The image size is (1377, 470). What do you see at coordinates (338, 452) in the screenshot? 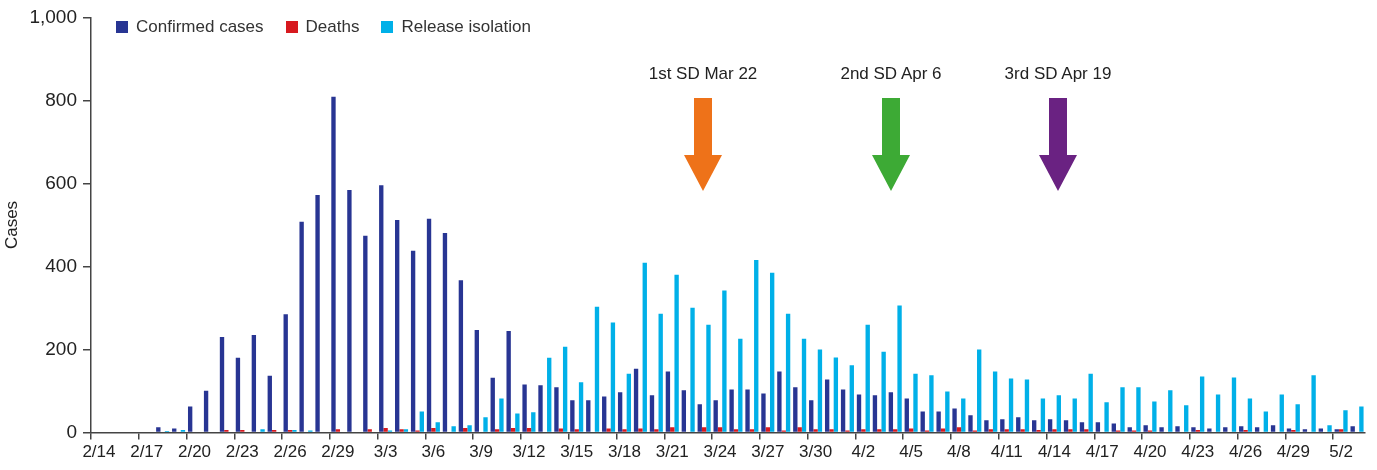
I see `x-tick-label: 2/29` at bounding box center [338, 452].